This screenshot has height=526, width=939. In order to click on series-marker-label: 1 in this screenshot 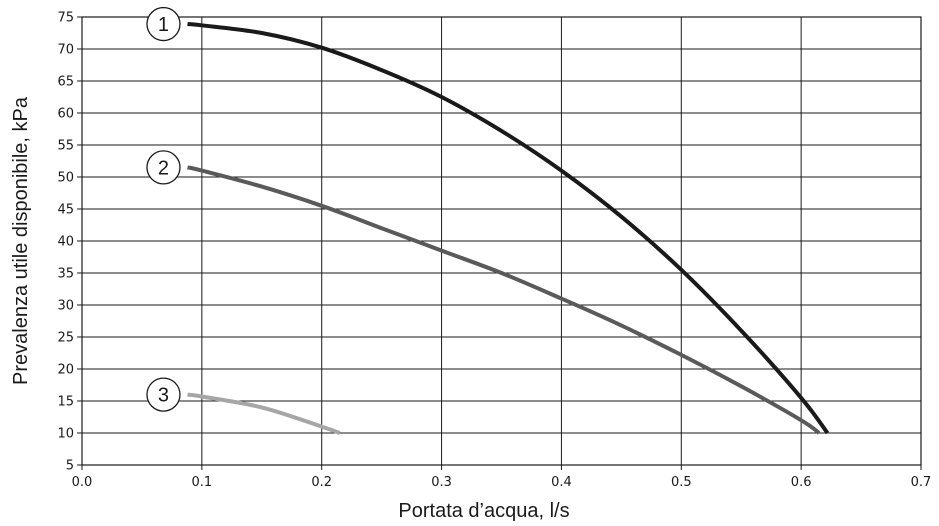, I will do `click(163, 25)`.